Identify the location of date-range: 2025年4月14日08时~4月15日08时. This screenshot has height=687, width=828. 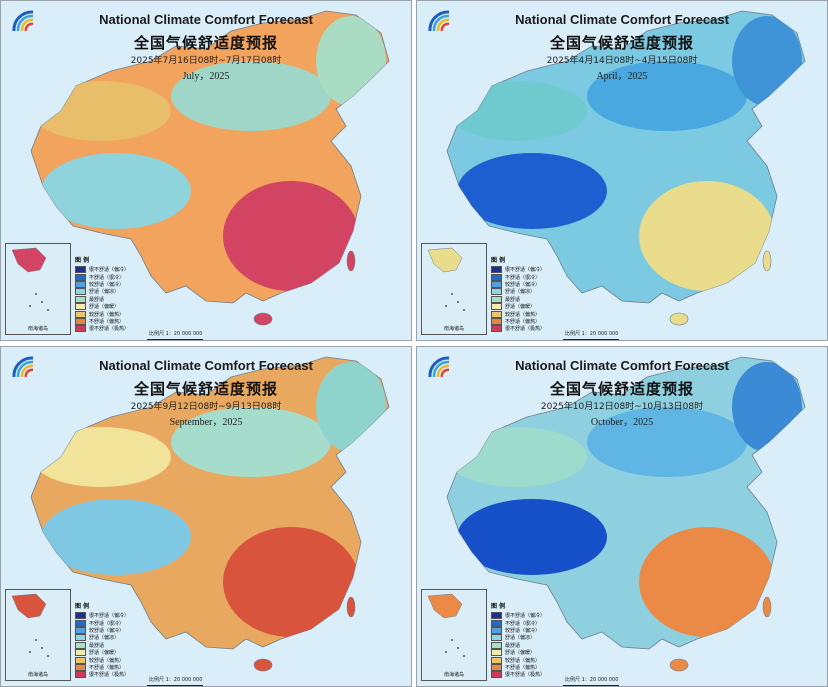
(622, 61).